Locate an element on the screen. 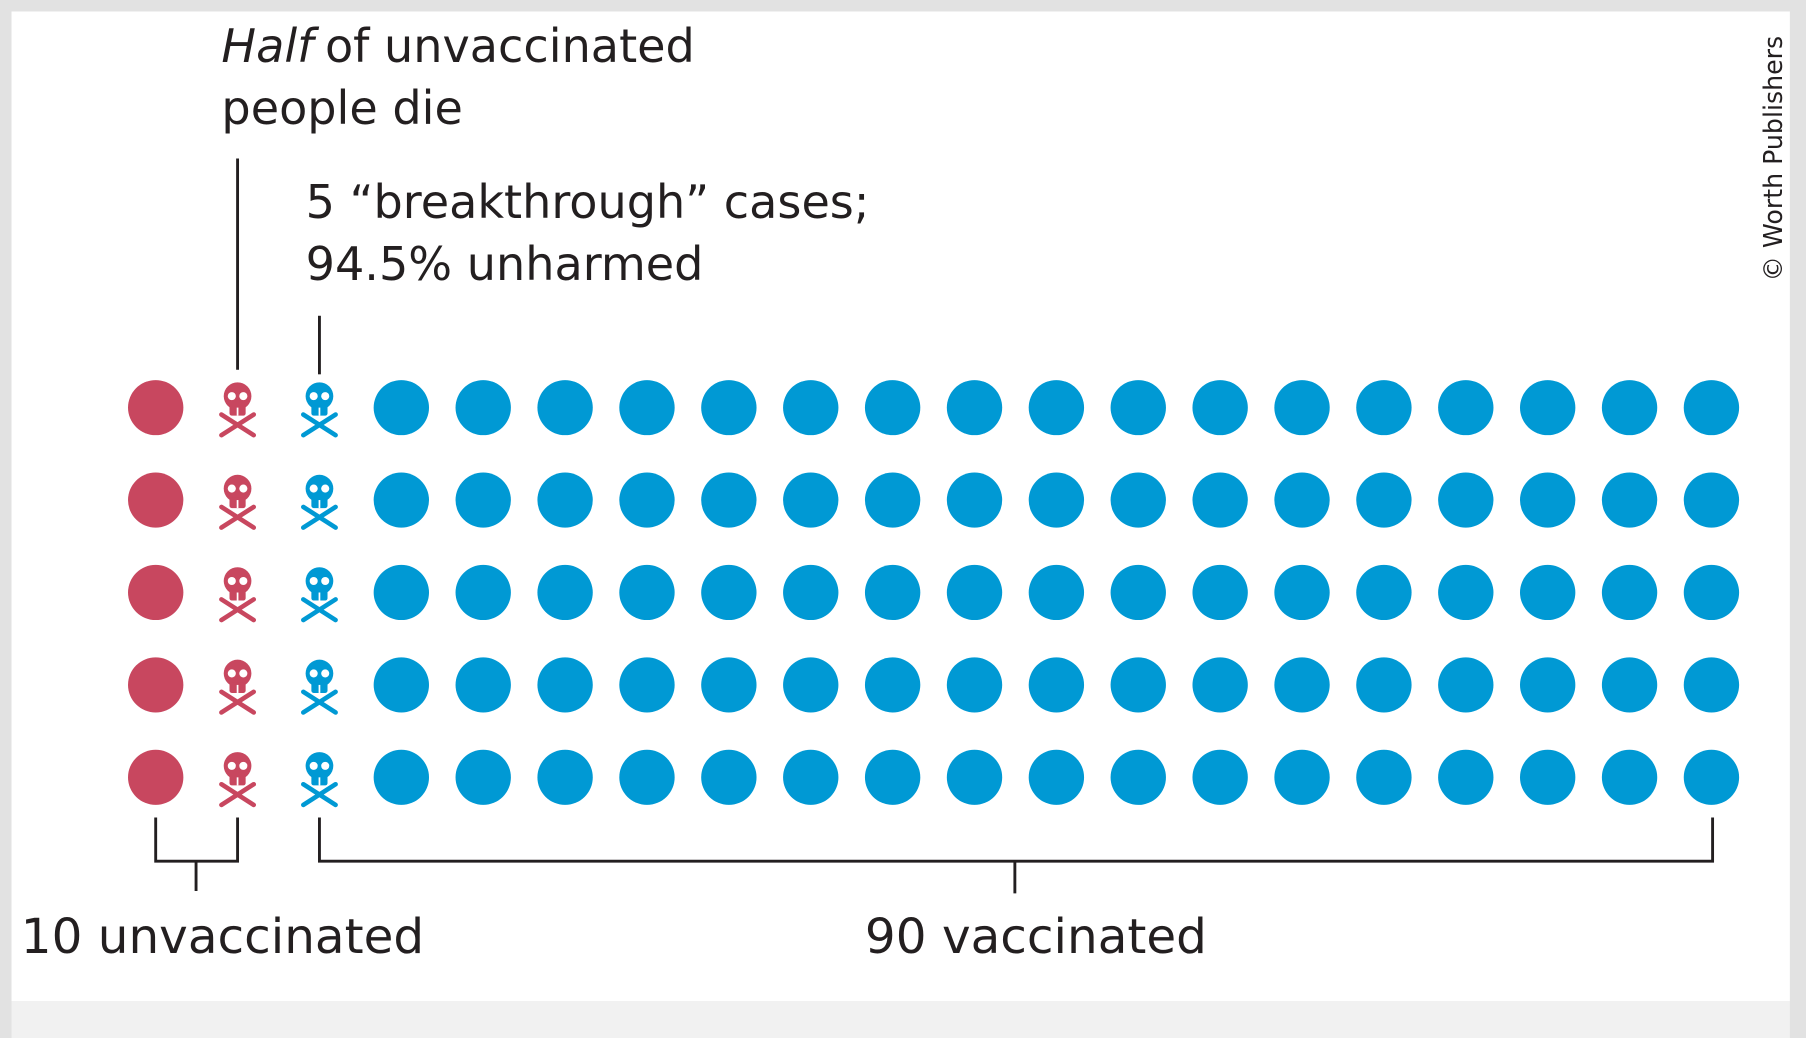  footer-strip is located at coordinates (900, 1019).